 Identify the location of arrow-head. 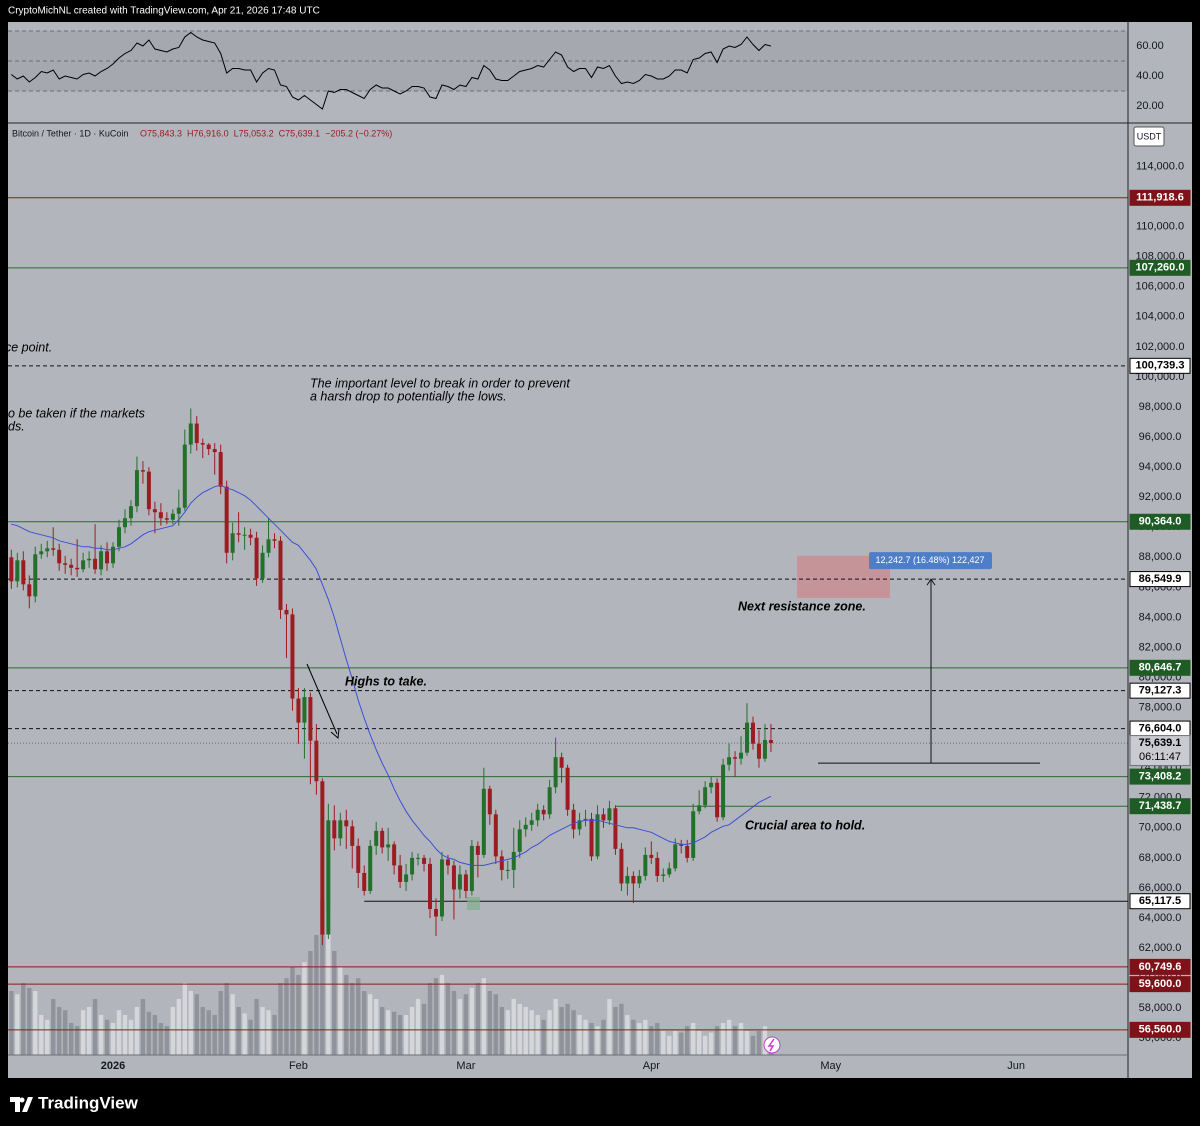
(335, 733).